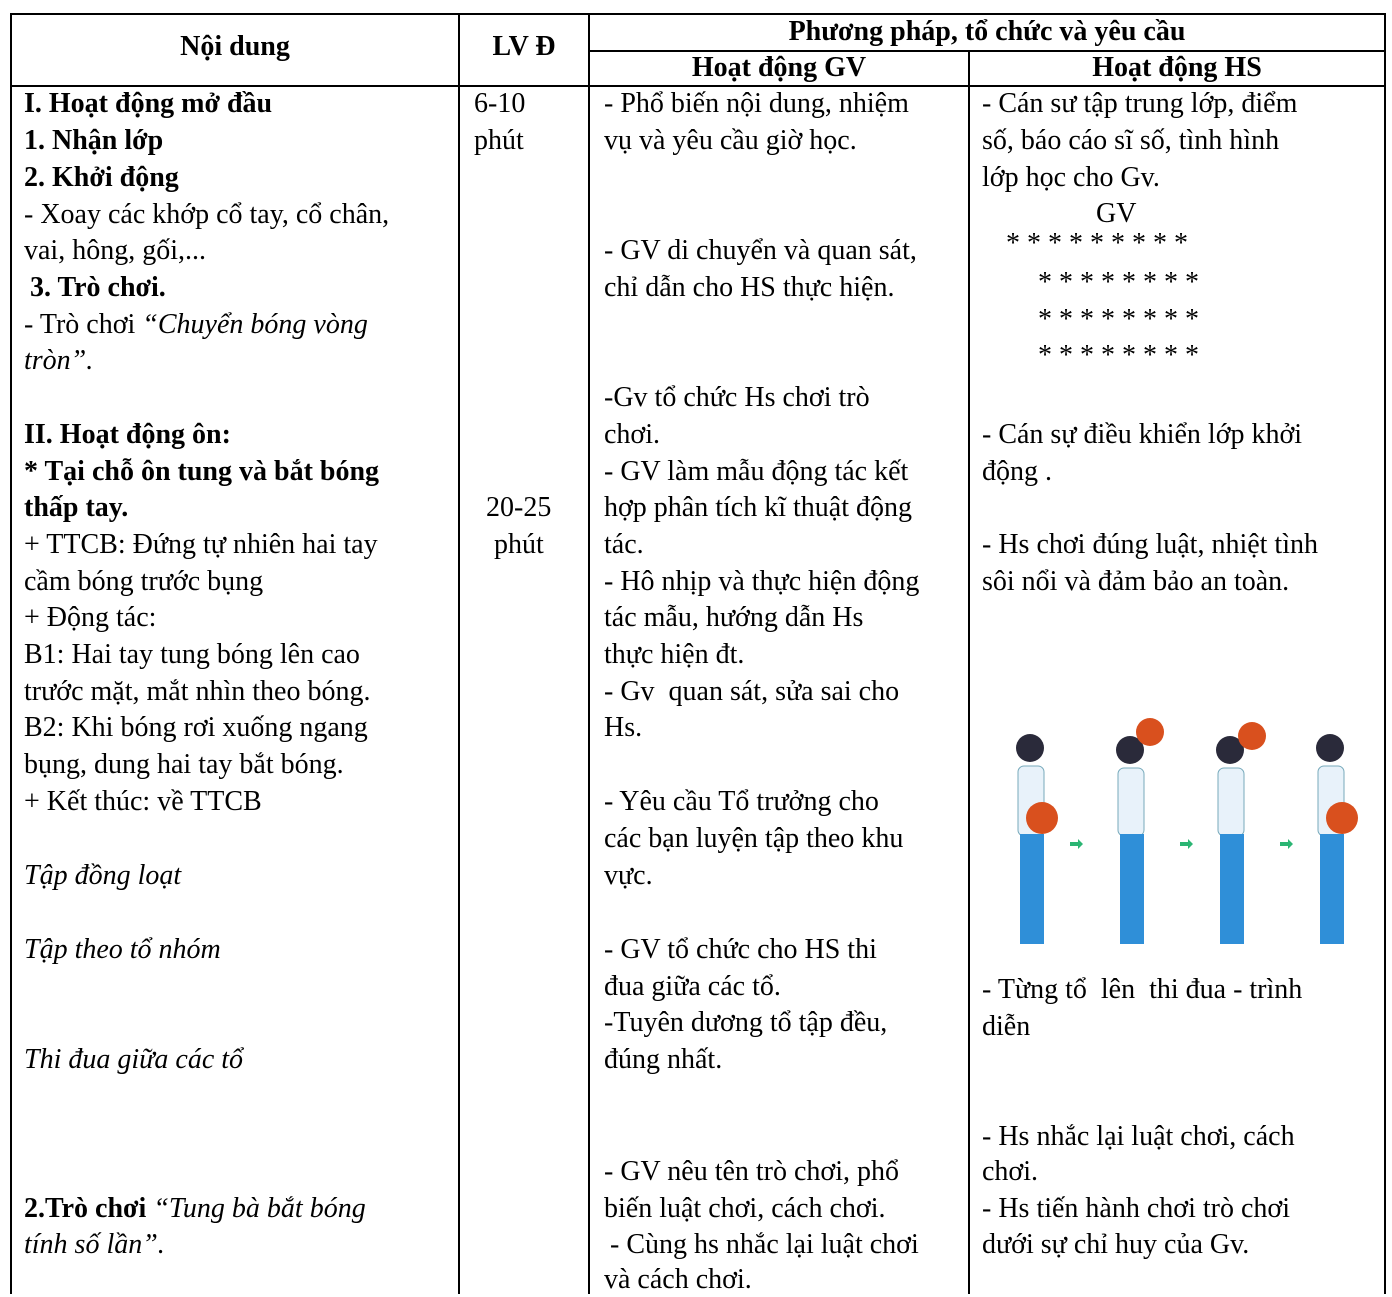 The width and height of the screenshot is (1392, 1297). I want to click on text-line: lớp học cho Gv., so click(1071, 177).